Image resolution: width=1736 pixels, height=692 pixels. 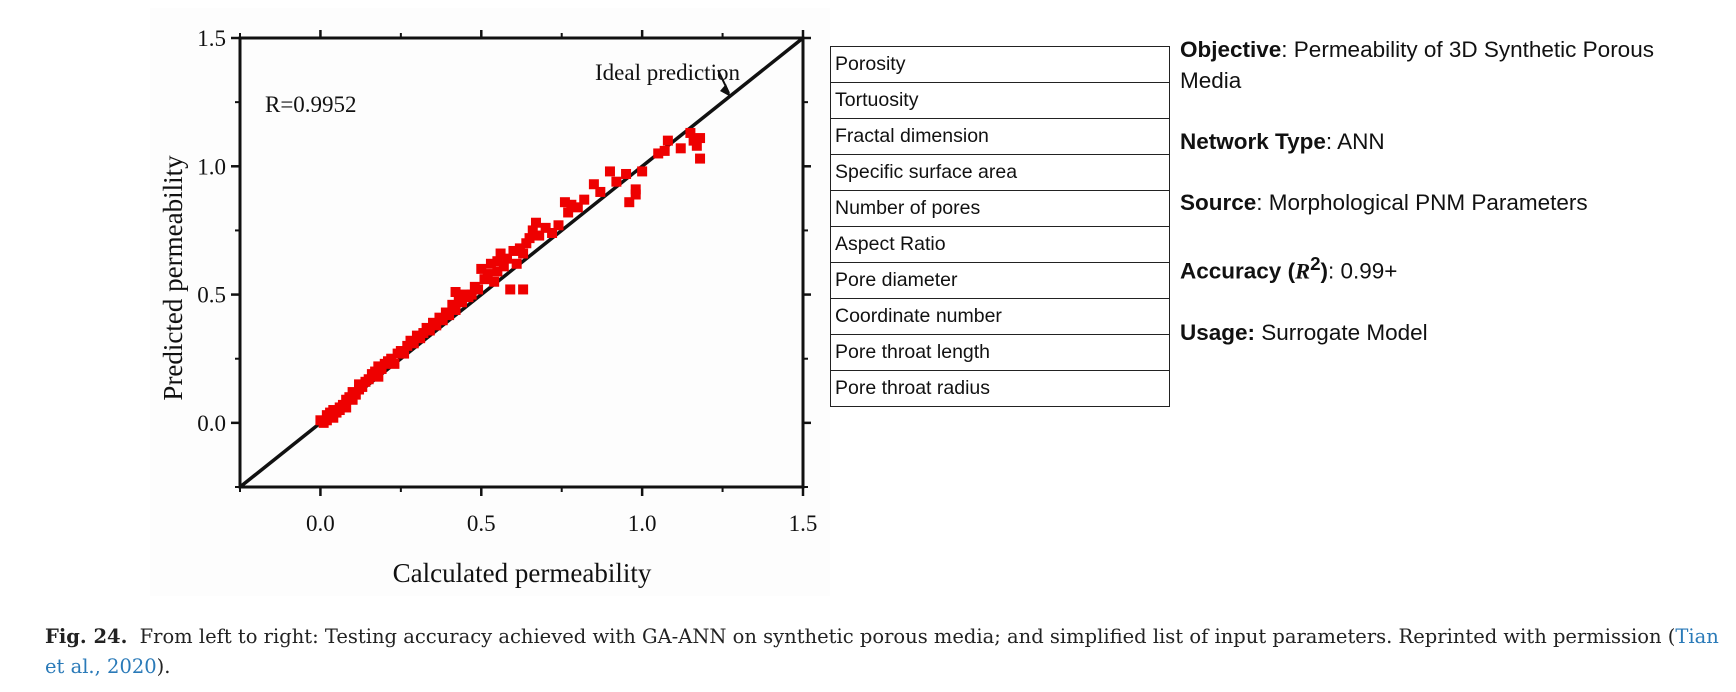 I want to click on accuracy-value: : 0.99+, so click(x=1363, y=271).